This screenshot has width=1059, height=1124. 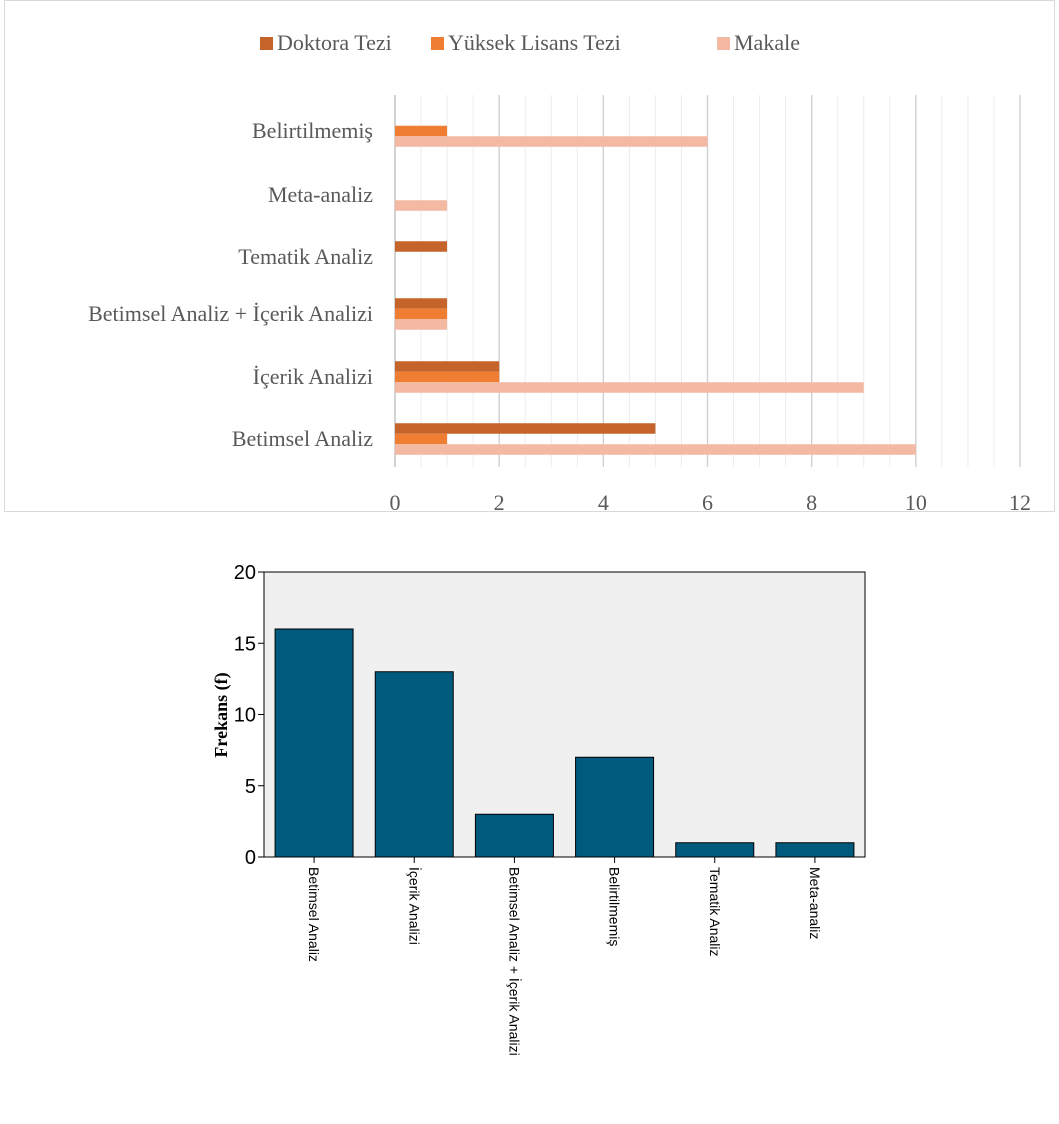 What do you see at coordinates (655, 290) in the screenshot?
I see `chart-1-bars` at bounding box center [655, 290].